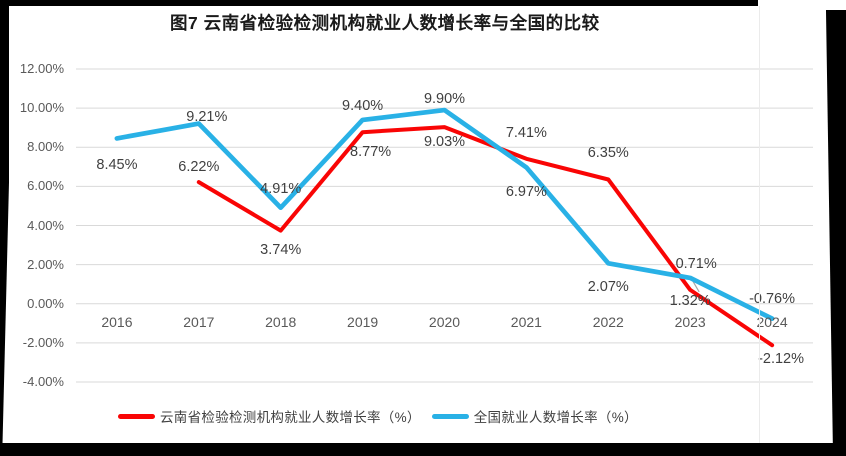 This screenshot has width=846, height=456. Describe the element at coordinates (526, 322) in the screenshot. I see `x-axis-label: 2021` at that location.